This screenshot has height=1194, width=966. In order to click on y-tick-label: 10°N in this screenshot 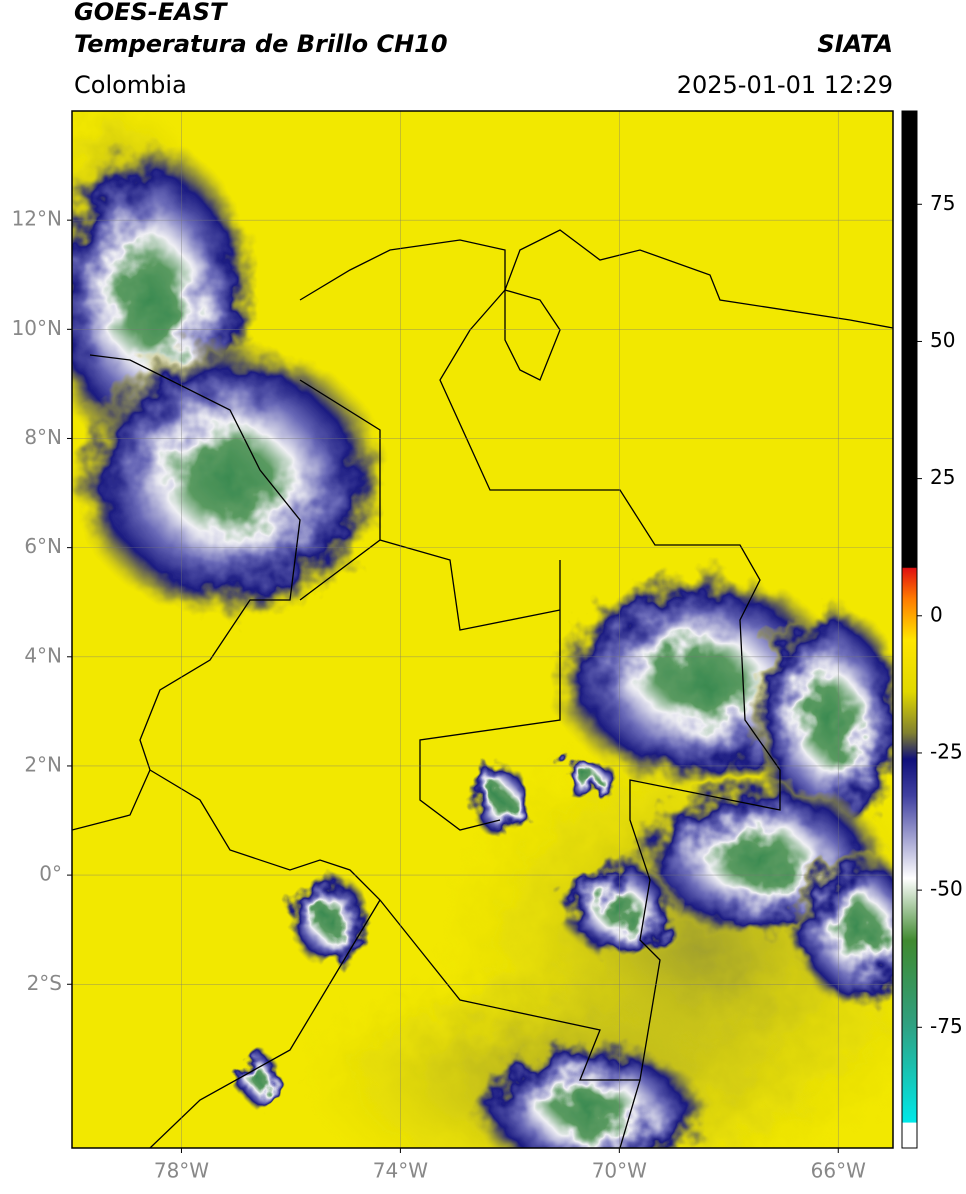, I will do `click(37, 328)`.